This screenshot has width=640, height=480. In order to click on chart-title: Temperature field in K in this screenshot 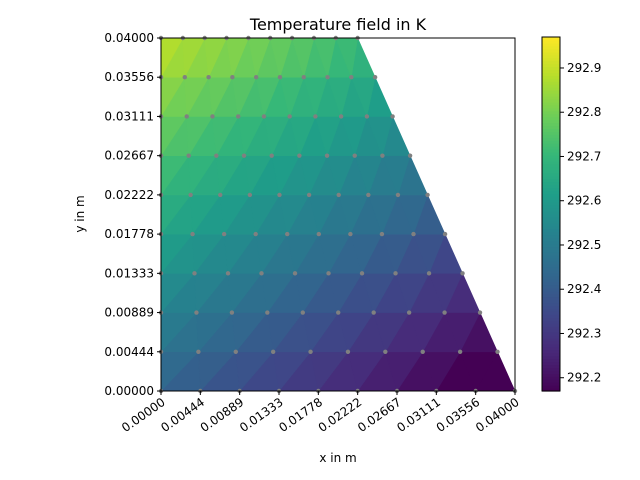, I will do `click(338, 24)`.